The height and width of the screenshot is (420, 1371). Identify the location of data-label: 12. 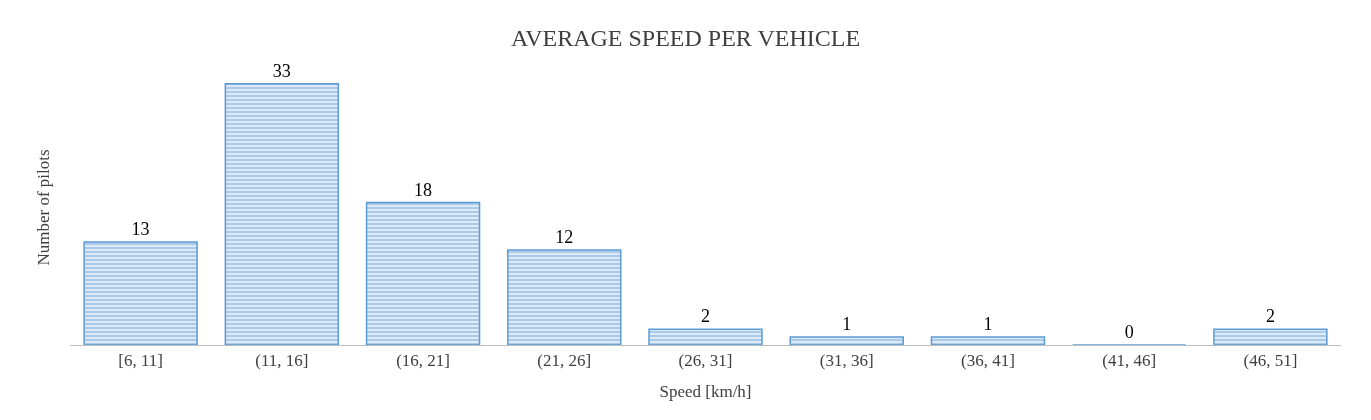
(564, 237).